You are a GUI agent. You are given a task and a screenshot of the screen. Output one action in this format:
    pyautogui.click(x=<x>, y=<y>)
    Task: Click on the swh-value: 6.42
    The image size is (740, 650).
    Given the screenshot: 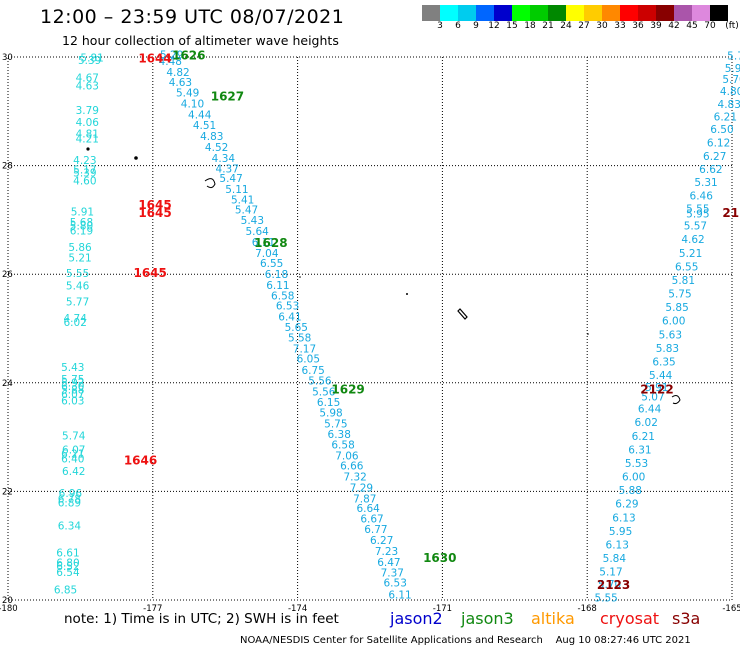 What is the action you would take?
    pyautogui.click(x=73, y=472)
    